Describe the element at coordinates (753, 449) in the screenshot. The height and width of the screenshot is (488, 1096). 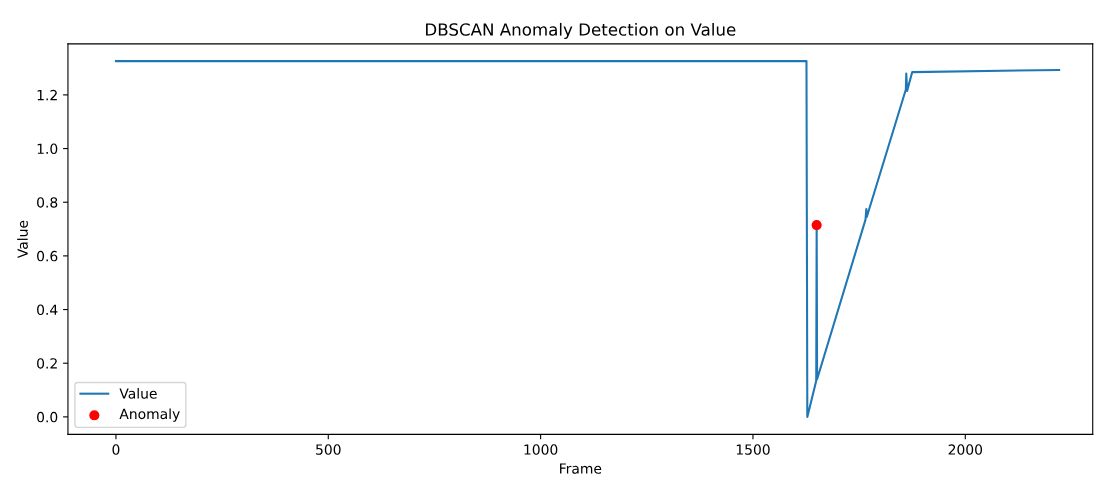
I see `x-tick-label: 1500` at that location.